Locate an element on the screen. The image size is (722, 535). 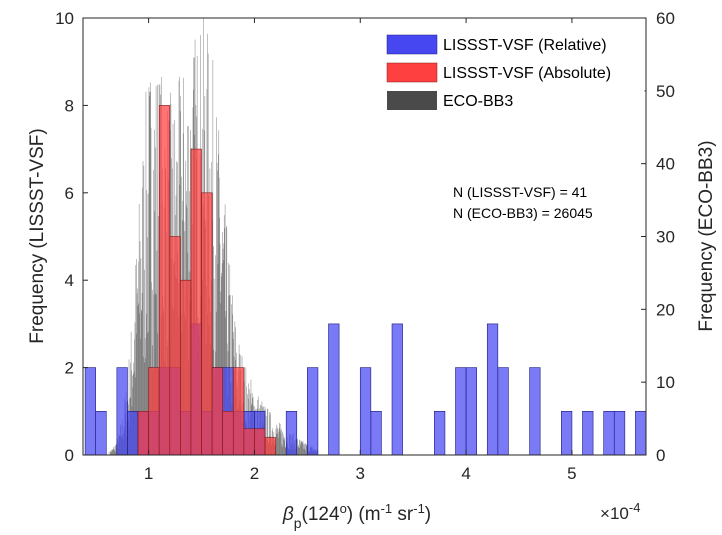
x-axis-title-sub-p: p is located at coordinates (298, 523).